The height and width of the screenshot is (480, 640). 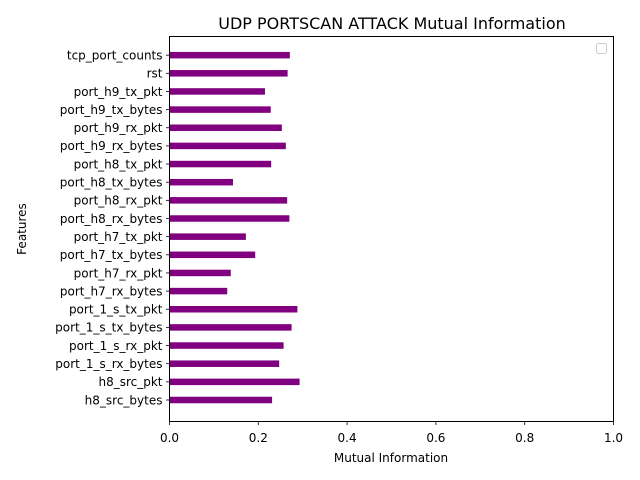 What do you see at coordinates (347, 438) in the screenshot?
I see `x-tick-label: 0.4` at bounding box center [347, 438].